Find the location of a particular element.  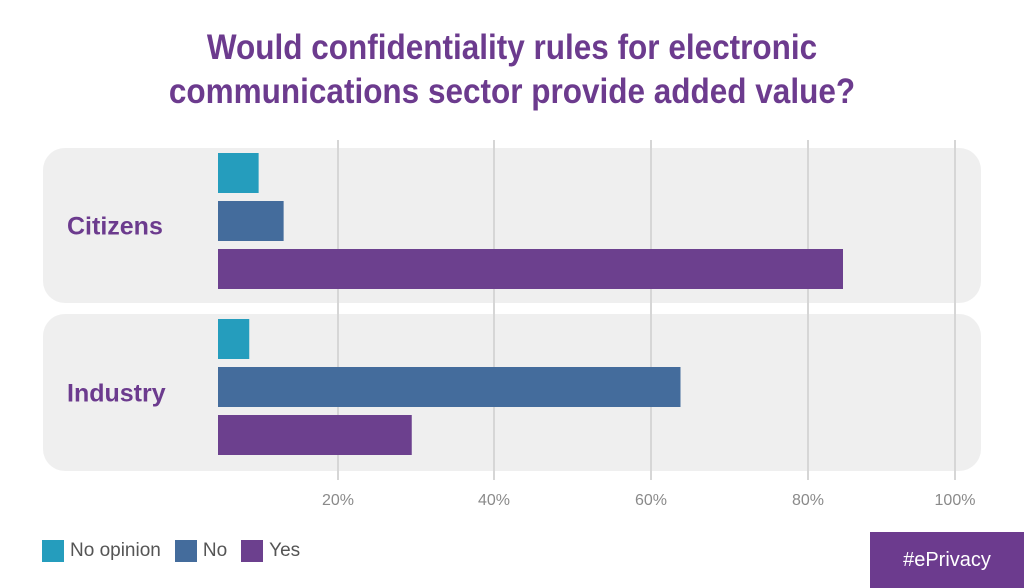

legend-swatch-no is located at coordinates (185, 551).